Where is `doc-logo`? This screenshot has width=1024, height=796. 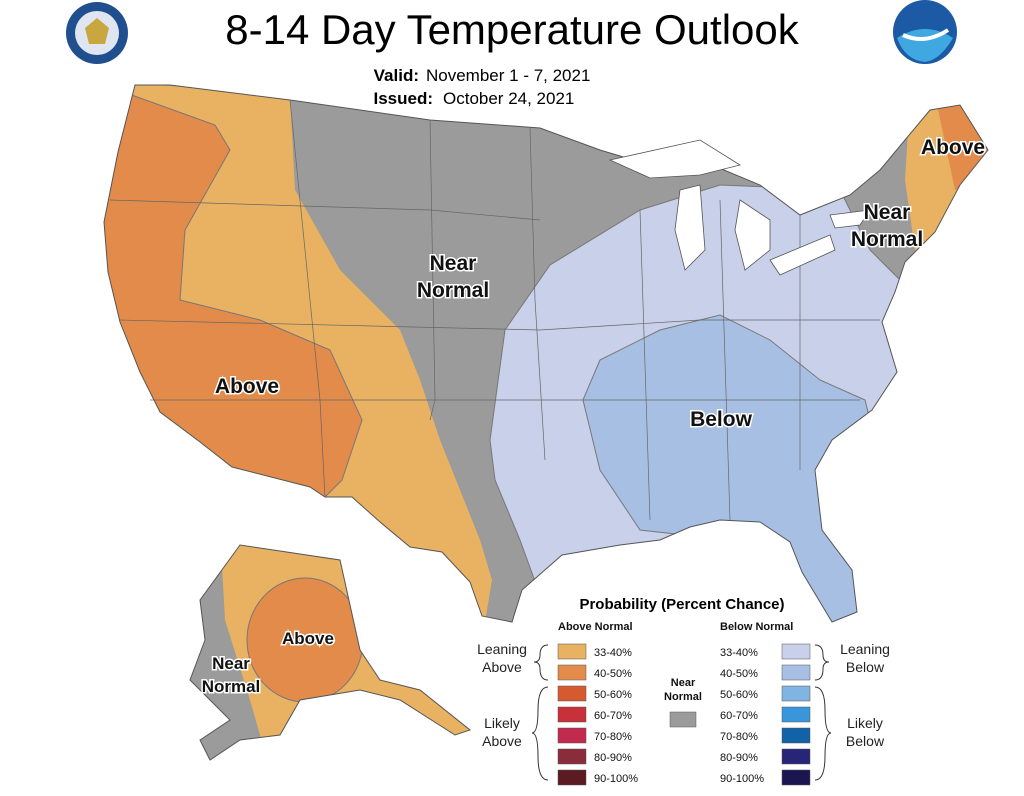 doc-logo is located at coordinates (97, 33).